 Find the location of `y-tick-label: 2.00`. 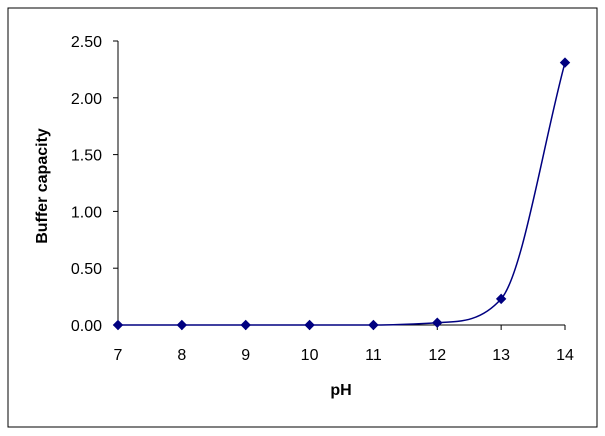

y-tick-label: 2.00 is located at coordinates (86, 99).